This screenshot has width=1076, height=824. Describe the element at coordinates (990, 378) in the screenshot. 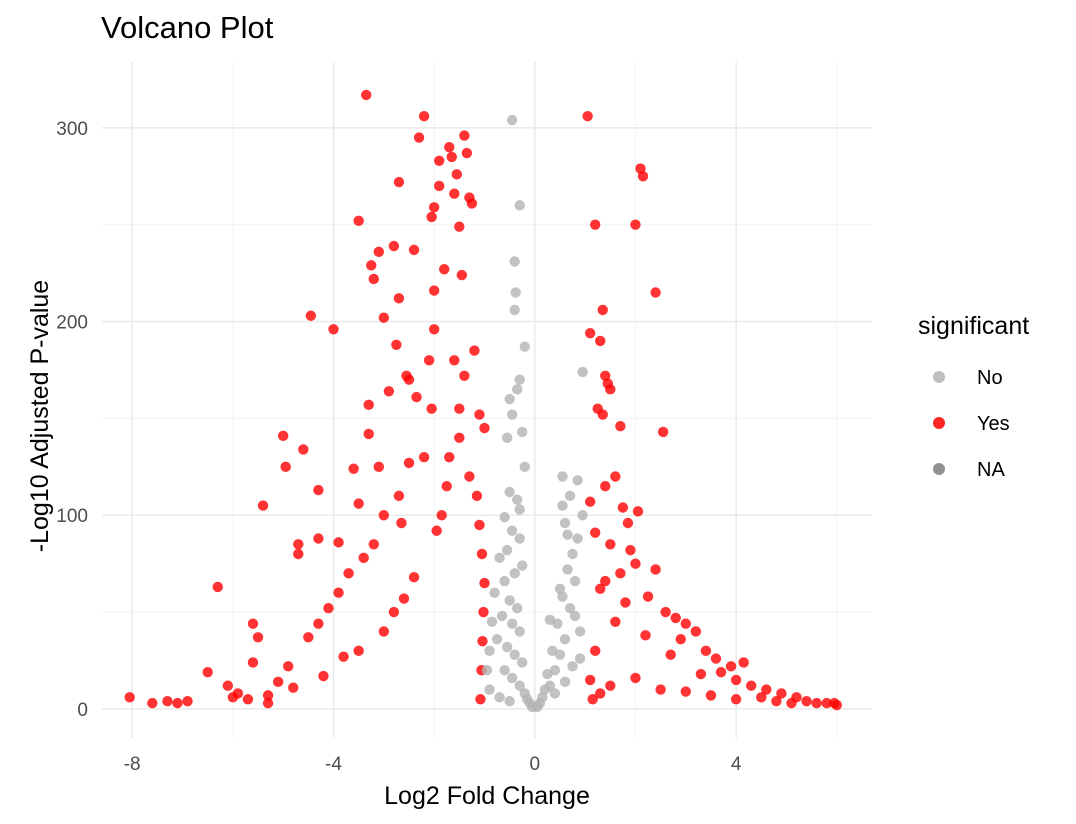

I see `legend-label-no: No` at that location.